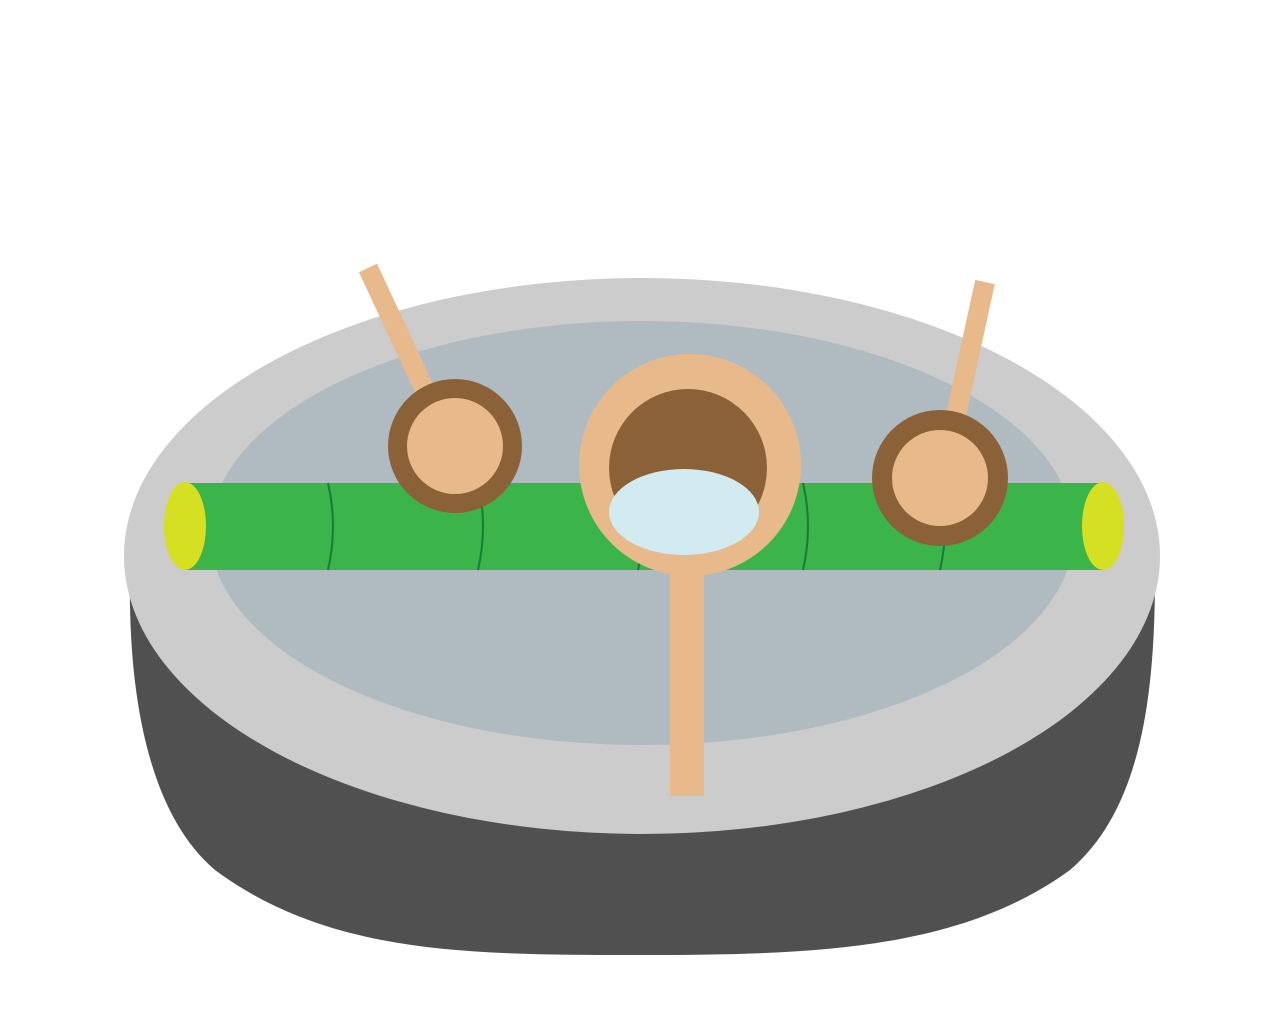  I want to click on ladle-right-cup-bottom, so click(940, 478).